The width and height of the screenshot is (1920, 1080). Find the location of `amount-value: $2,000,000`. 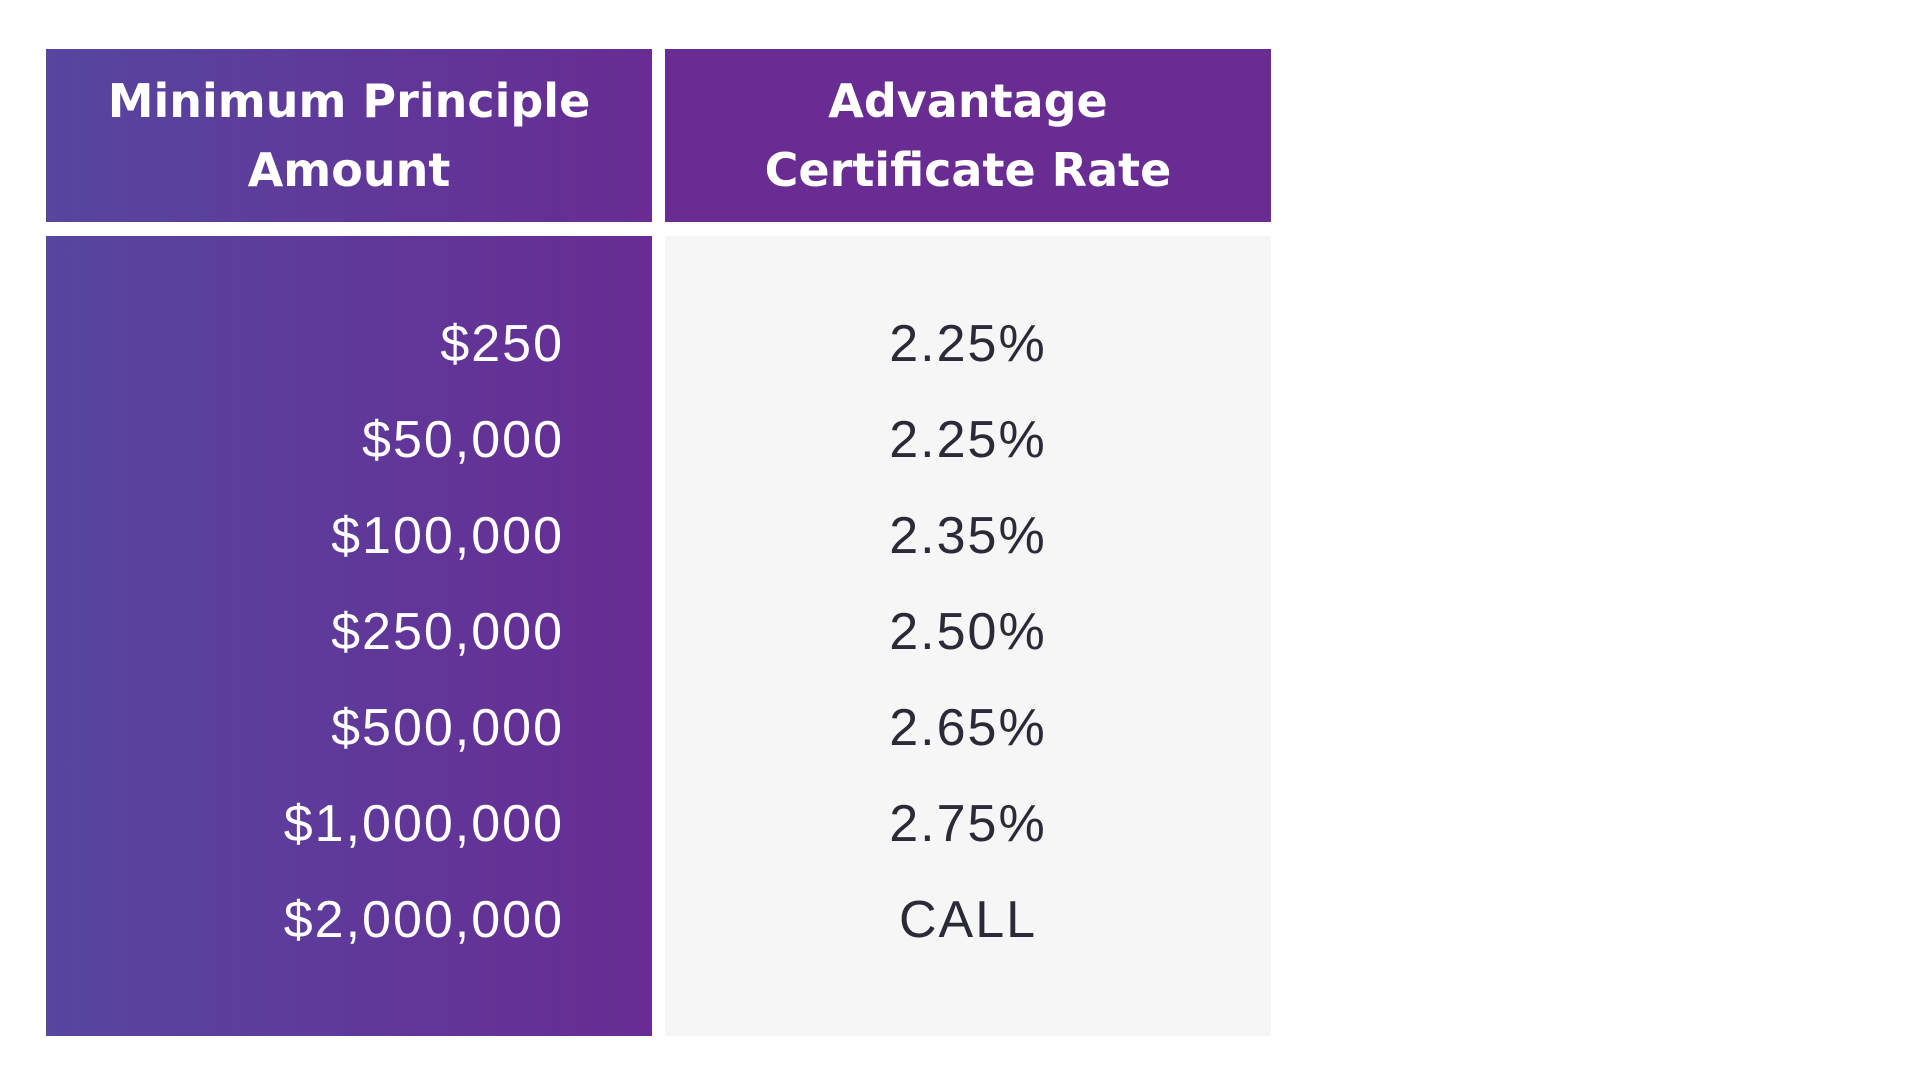

amount-value: $2,000,000 is located at coordinates (423, 920).